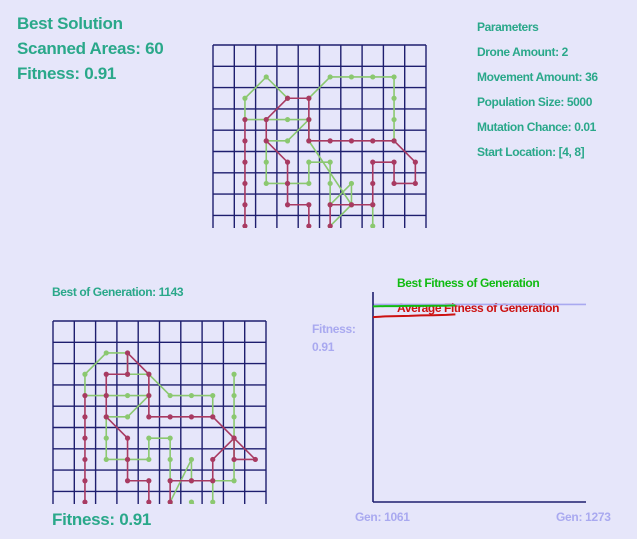 The height and width of the screenshot is (539, 637). I want to click on parameter-start-location: Start Location: [4, 8], so click(531, 152).